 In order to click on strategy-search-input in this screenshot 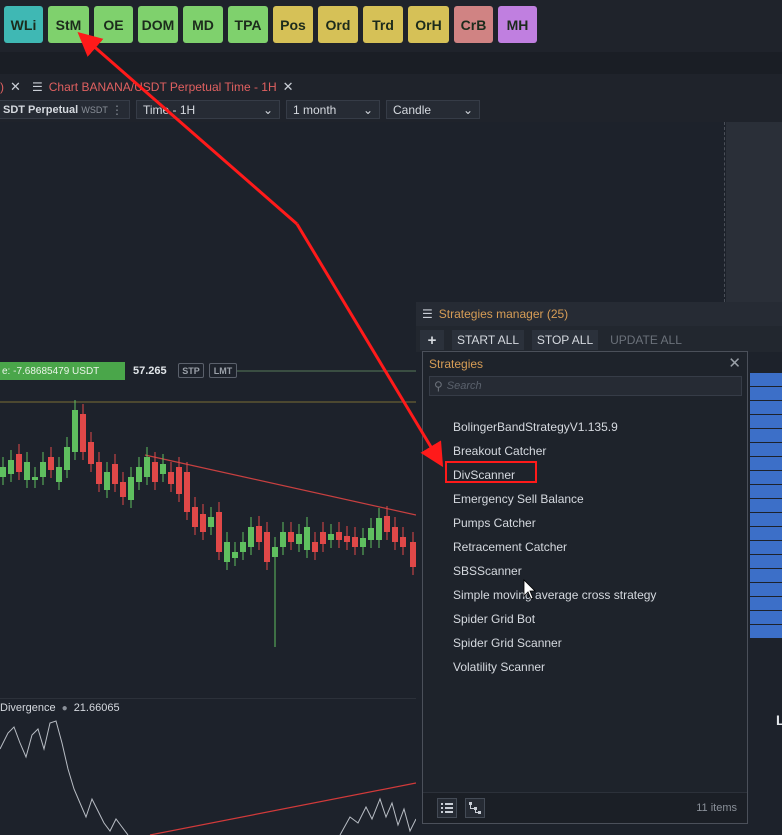, I will do `click(585, 386)`.